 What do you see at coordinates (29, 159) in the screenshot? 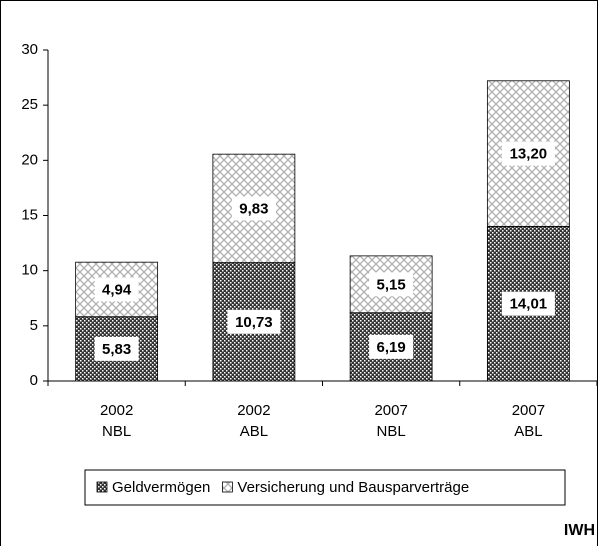
I see `y-tick-label: 20` at bounding box center [29, 159].